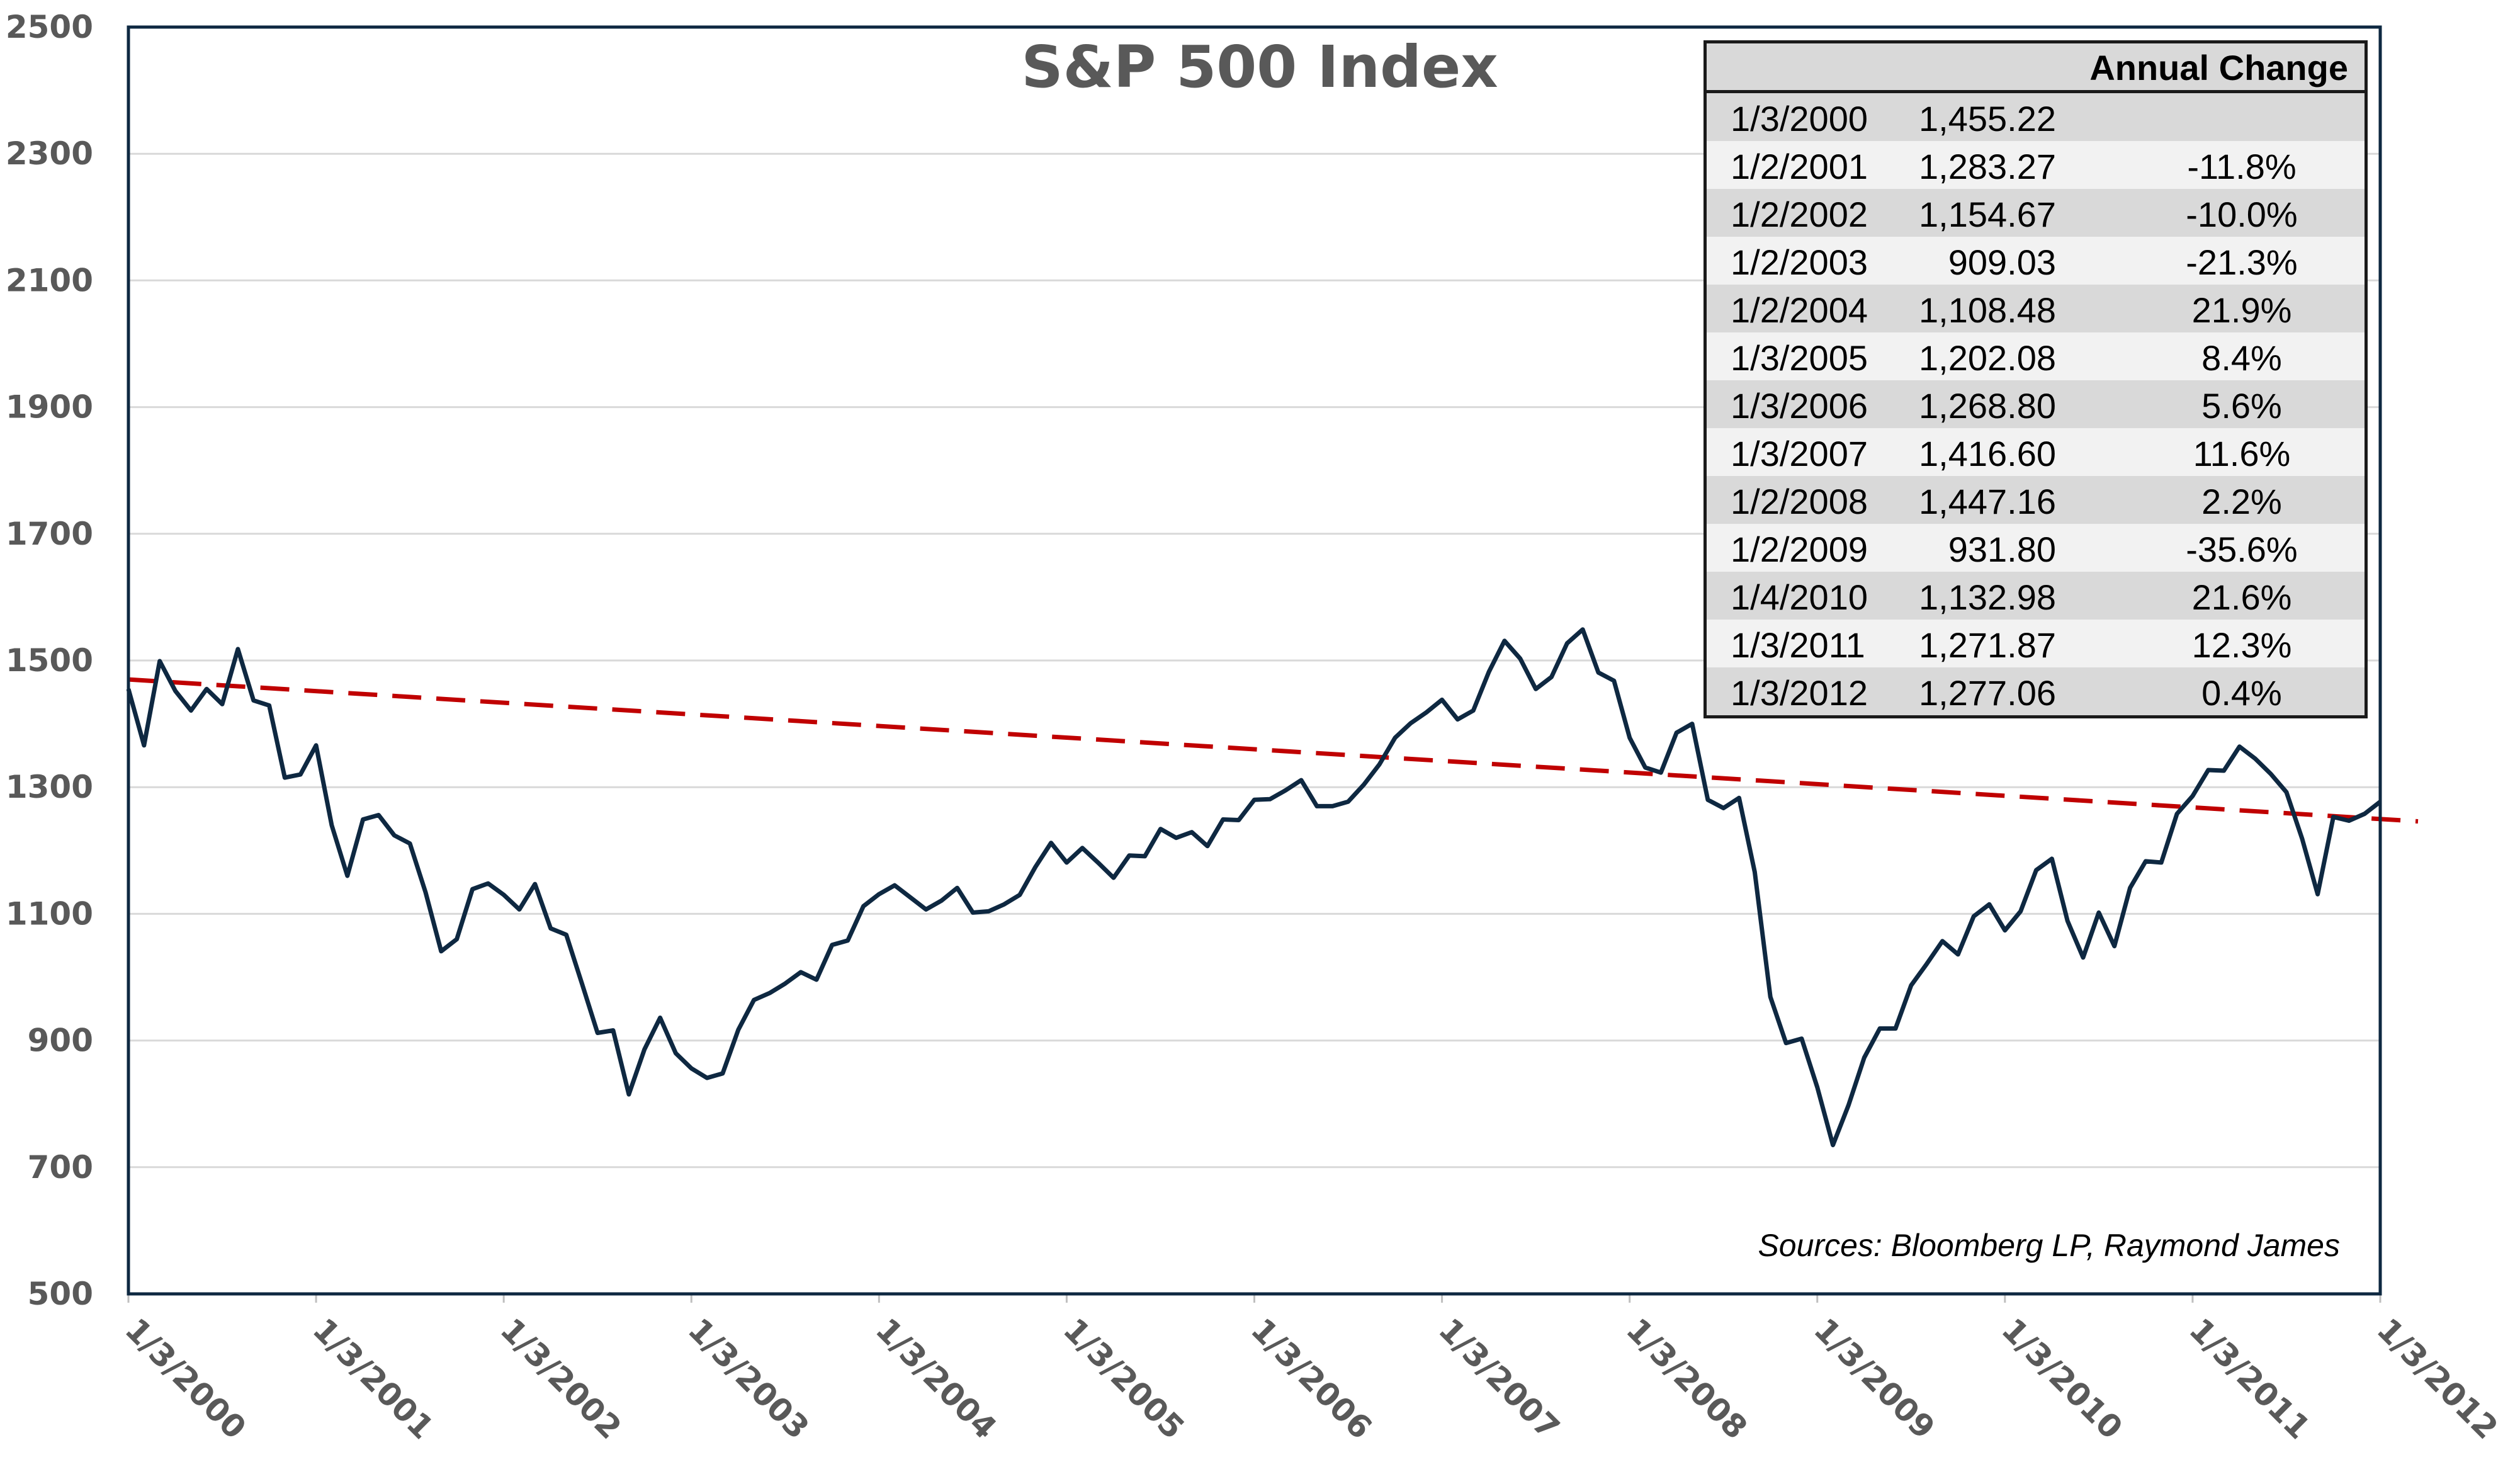 The width and height of the screenshot is (2520, 1462). Describe the element at coordinates (1987, 501) in the screenshot. I see `row-value: 1,447.16` at that location.